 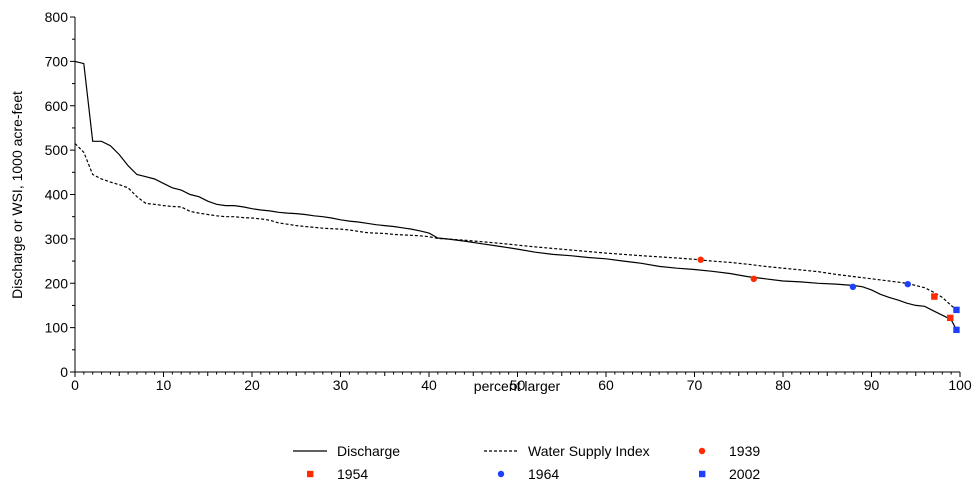 What do you see at coordinates (75, 385) in the screenshot?
I see `x-tick-label: 0` at bounding box center [75, 385].